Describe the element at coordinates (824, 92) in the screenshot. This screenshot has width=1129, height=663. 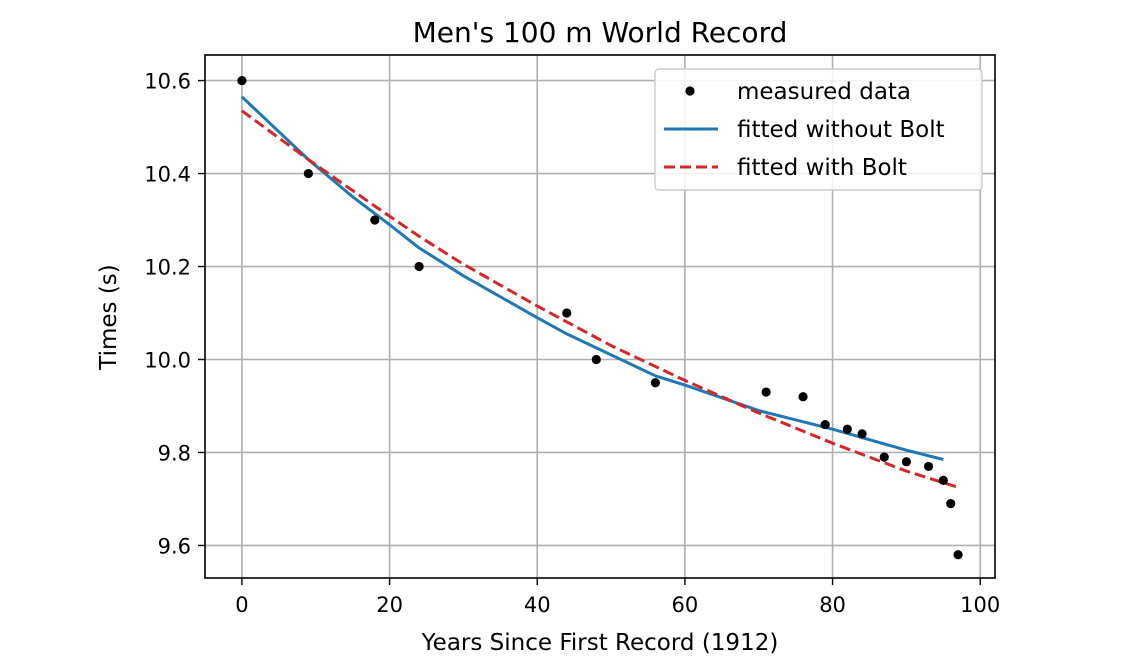
I see `legend-label: measured data` at that location.